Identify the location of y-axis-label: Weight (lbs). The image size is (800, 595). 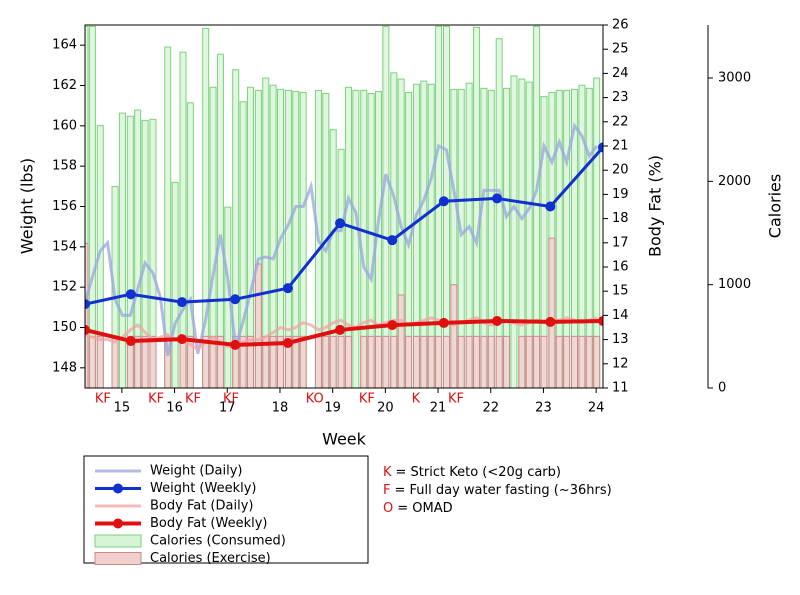
(27, 206).